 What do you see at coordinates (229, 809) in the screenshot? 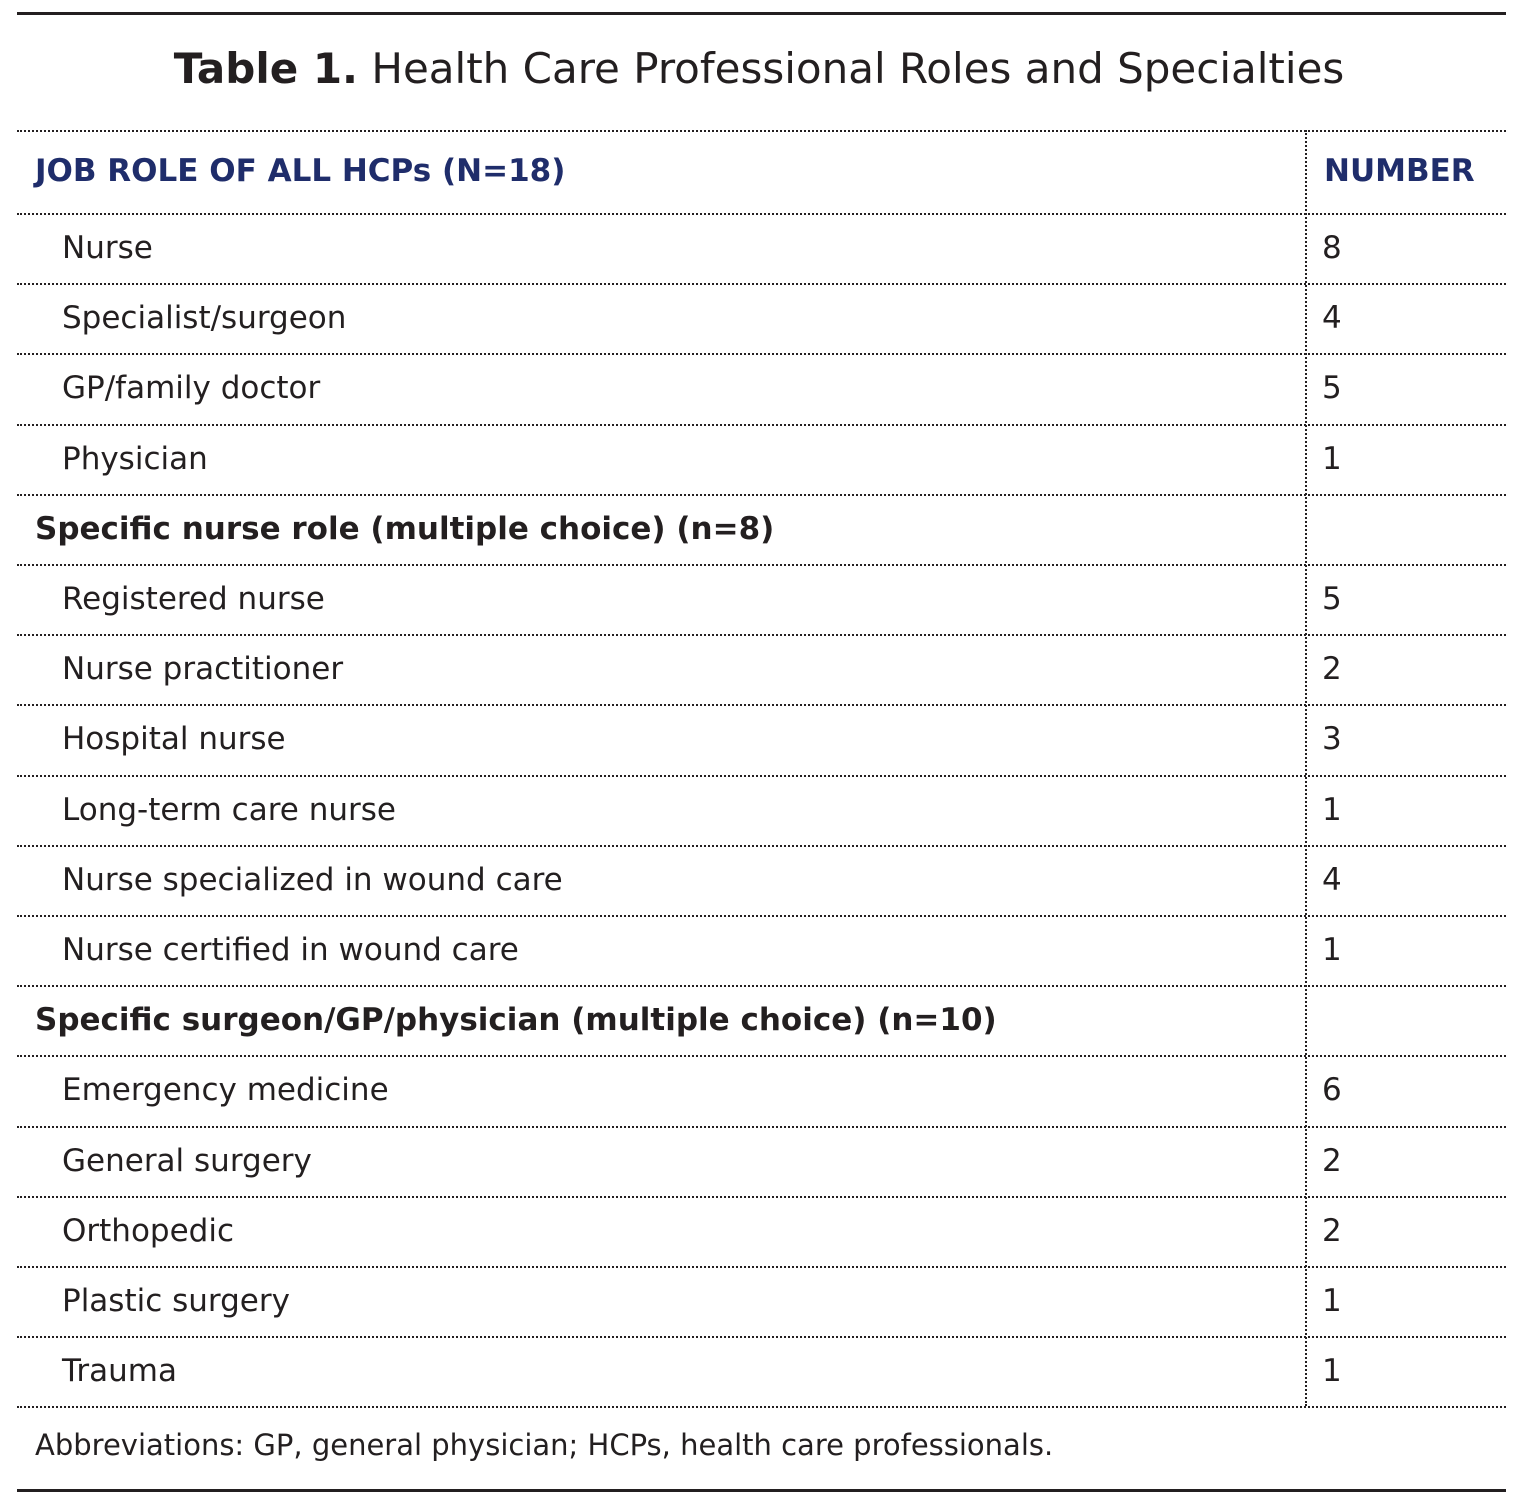
I see `row-label: Long-term care nurse` at bounding box center [229, 809].